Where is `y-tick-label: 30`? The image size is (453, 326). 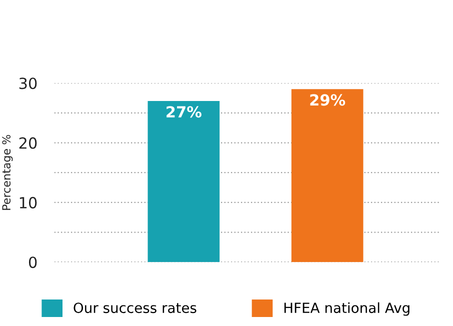
y-tick-label: 30 is located at coordinates (28, 84).